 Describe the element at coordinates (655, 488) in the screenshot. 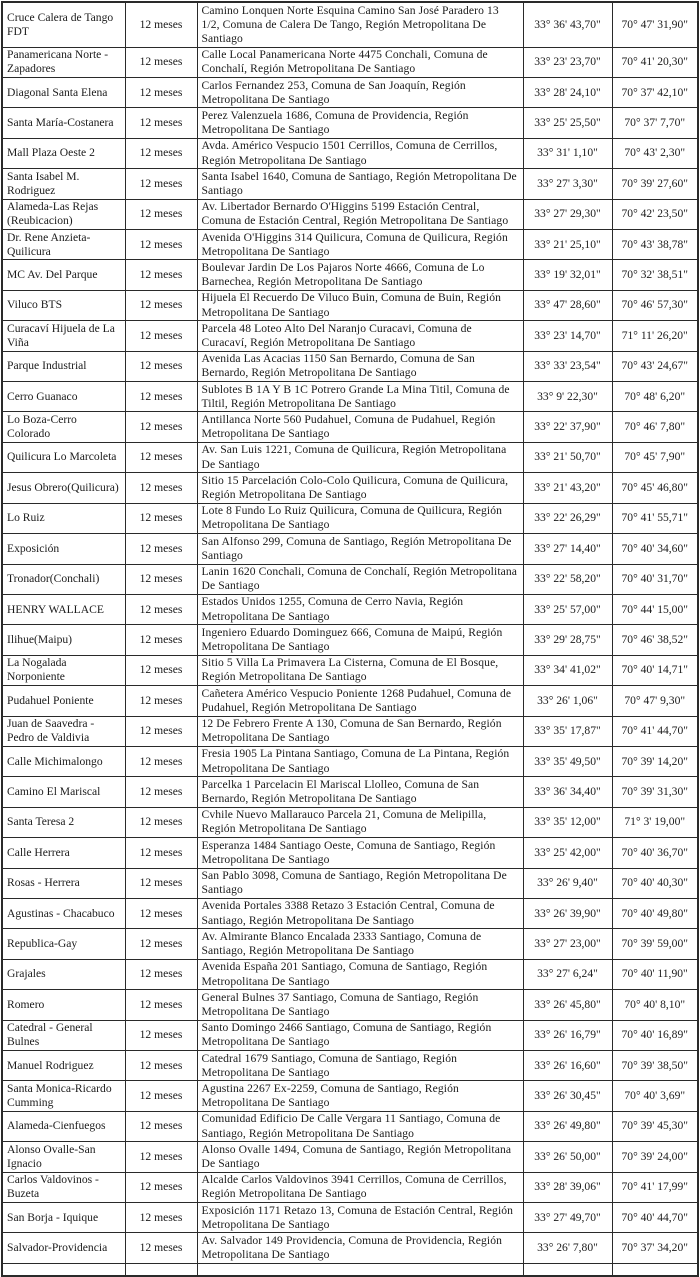

I see `longitude-cell: 70° 45' 46,80"` at that location.